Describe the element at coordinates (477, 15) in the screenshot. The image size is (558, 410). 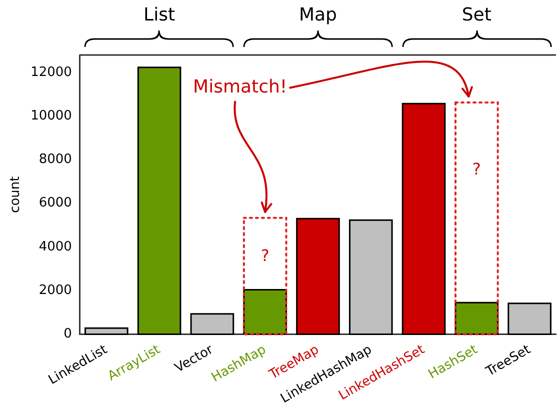
I see `text: Set` at that location.